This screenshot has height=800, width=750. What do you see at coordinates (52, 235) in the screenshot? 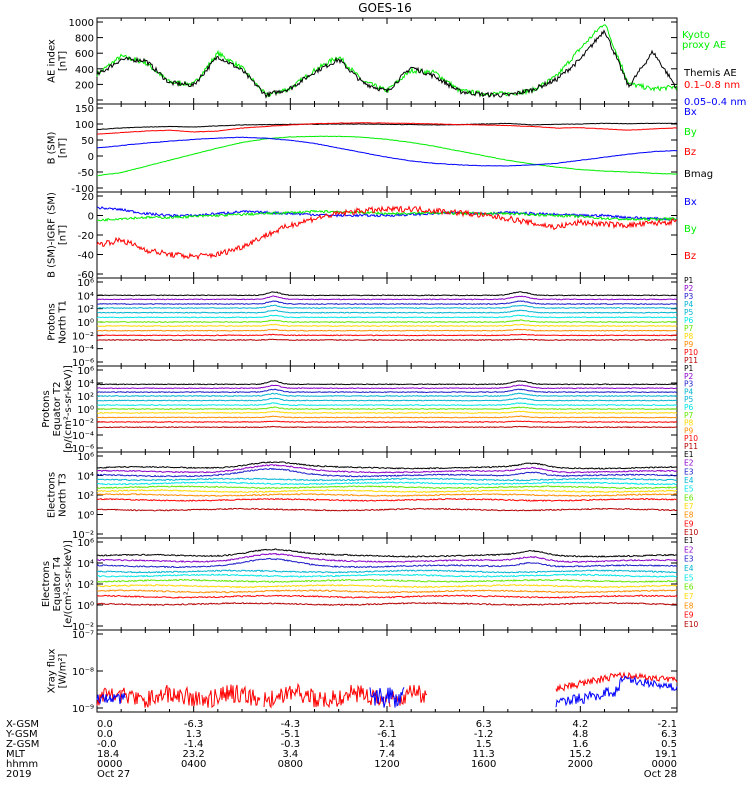
I see `y-axis-label: B (SM)-IGRF (SM)` at bounding box center [52, 235].